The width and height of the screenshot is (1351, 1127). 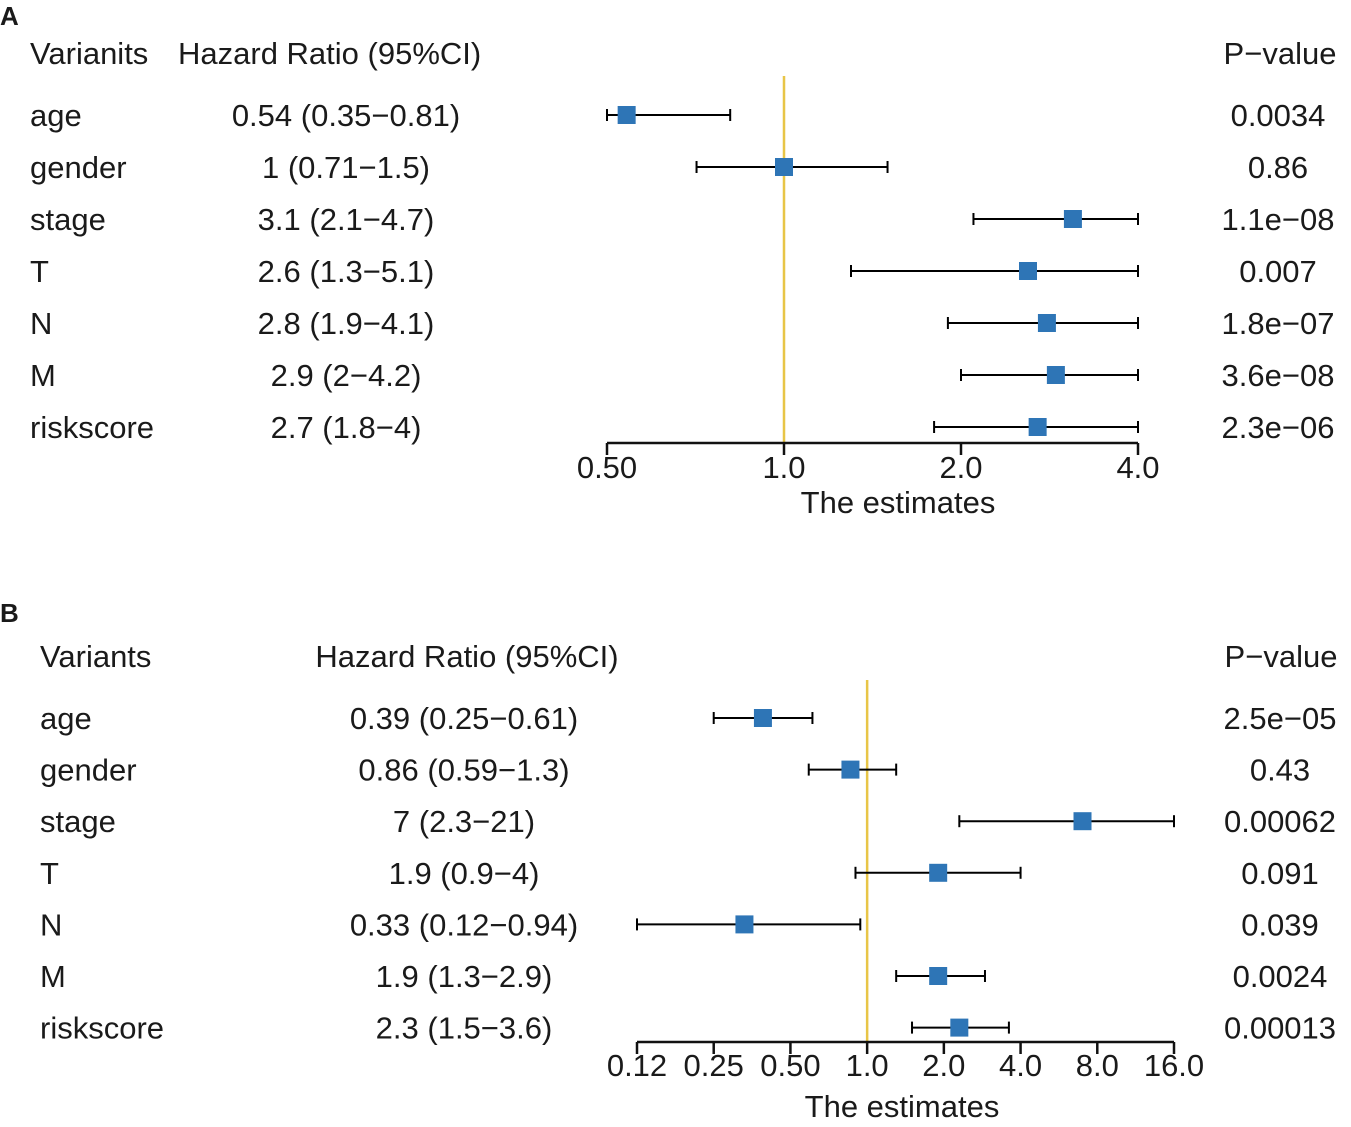 I want to click on header-variable: Varianits, so click(x=89, y=53).